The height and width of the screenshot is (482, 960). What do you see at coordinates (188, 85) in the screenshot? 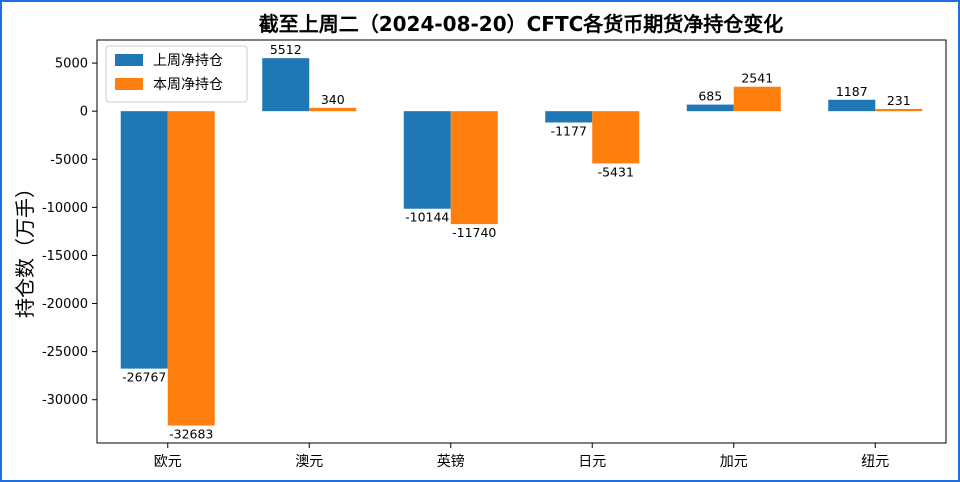
I see `legend-label-本周净持仓: 本周净持仓` at bounding box center [188, 85].